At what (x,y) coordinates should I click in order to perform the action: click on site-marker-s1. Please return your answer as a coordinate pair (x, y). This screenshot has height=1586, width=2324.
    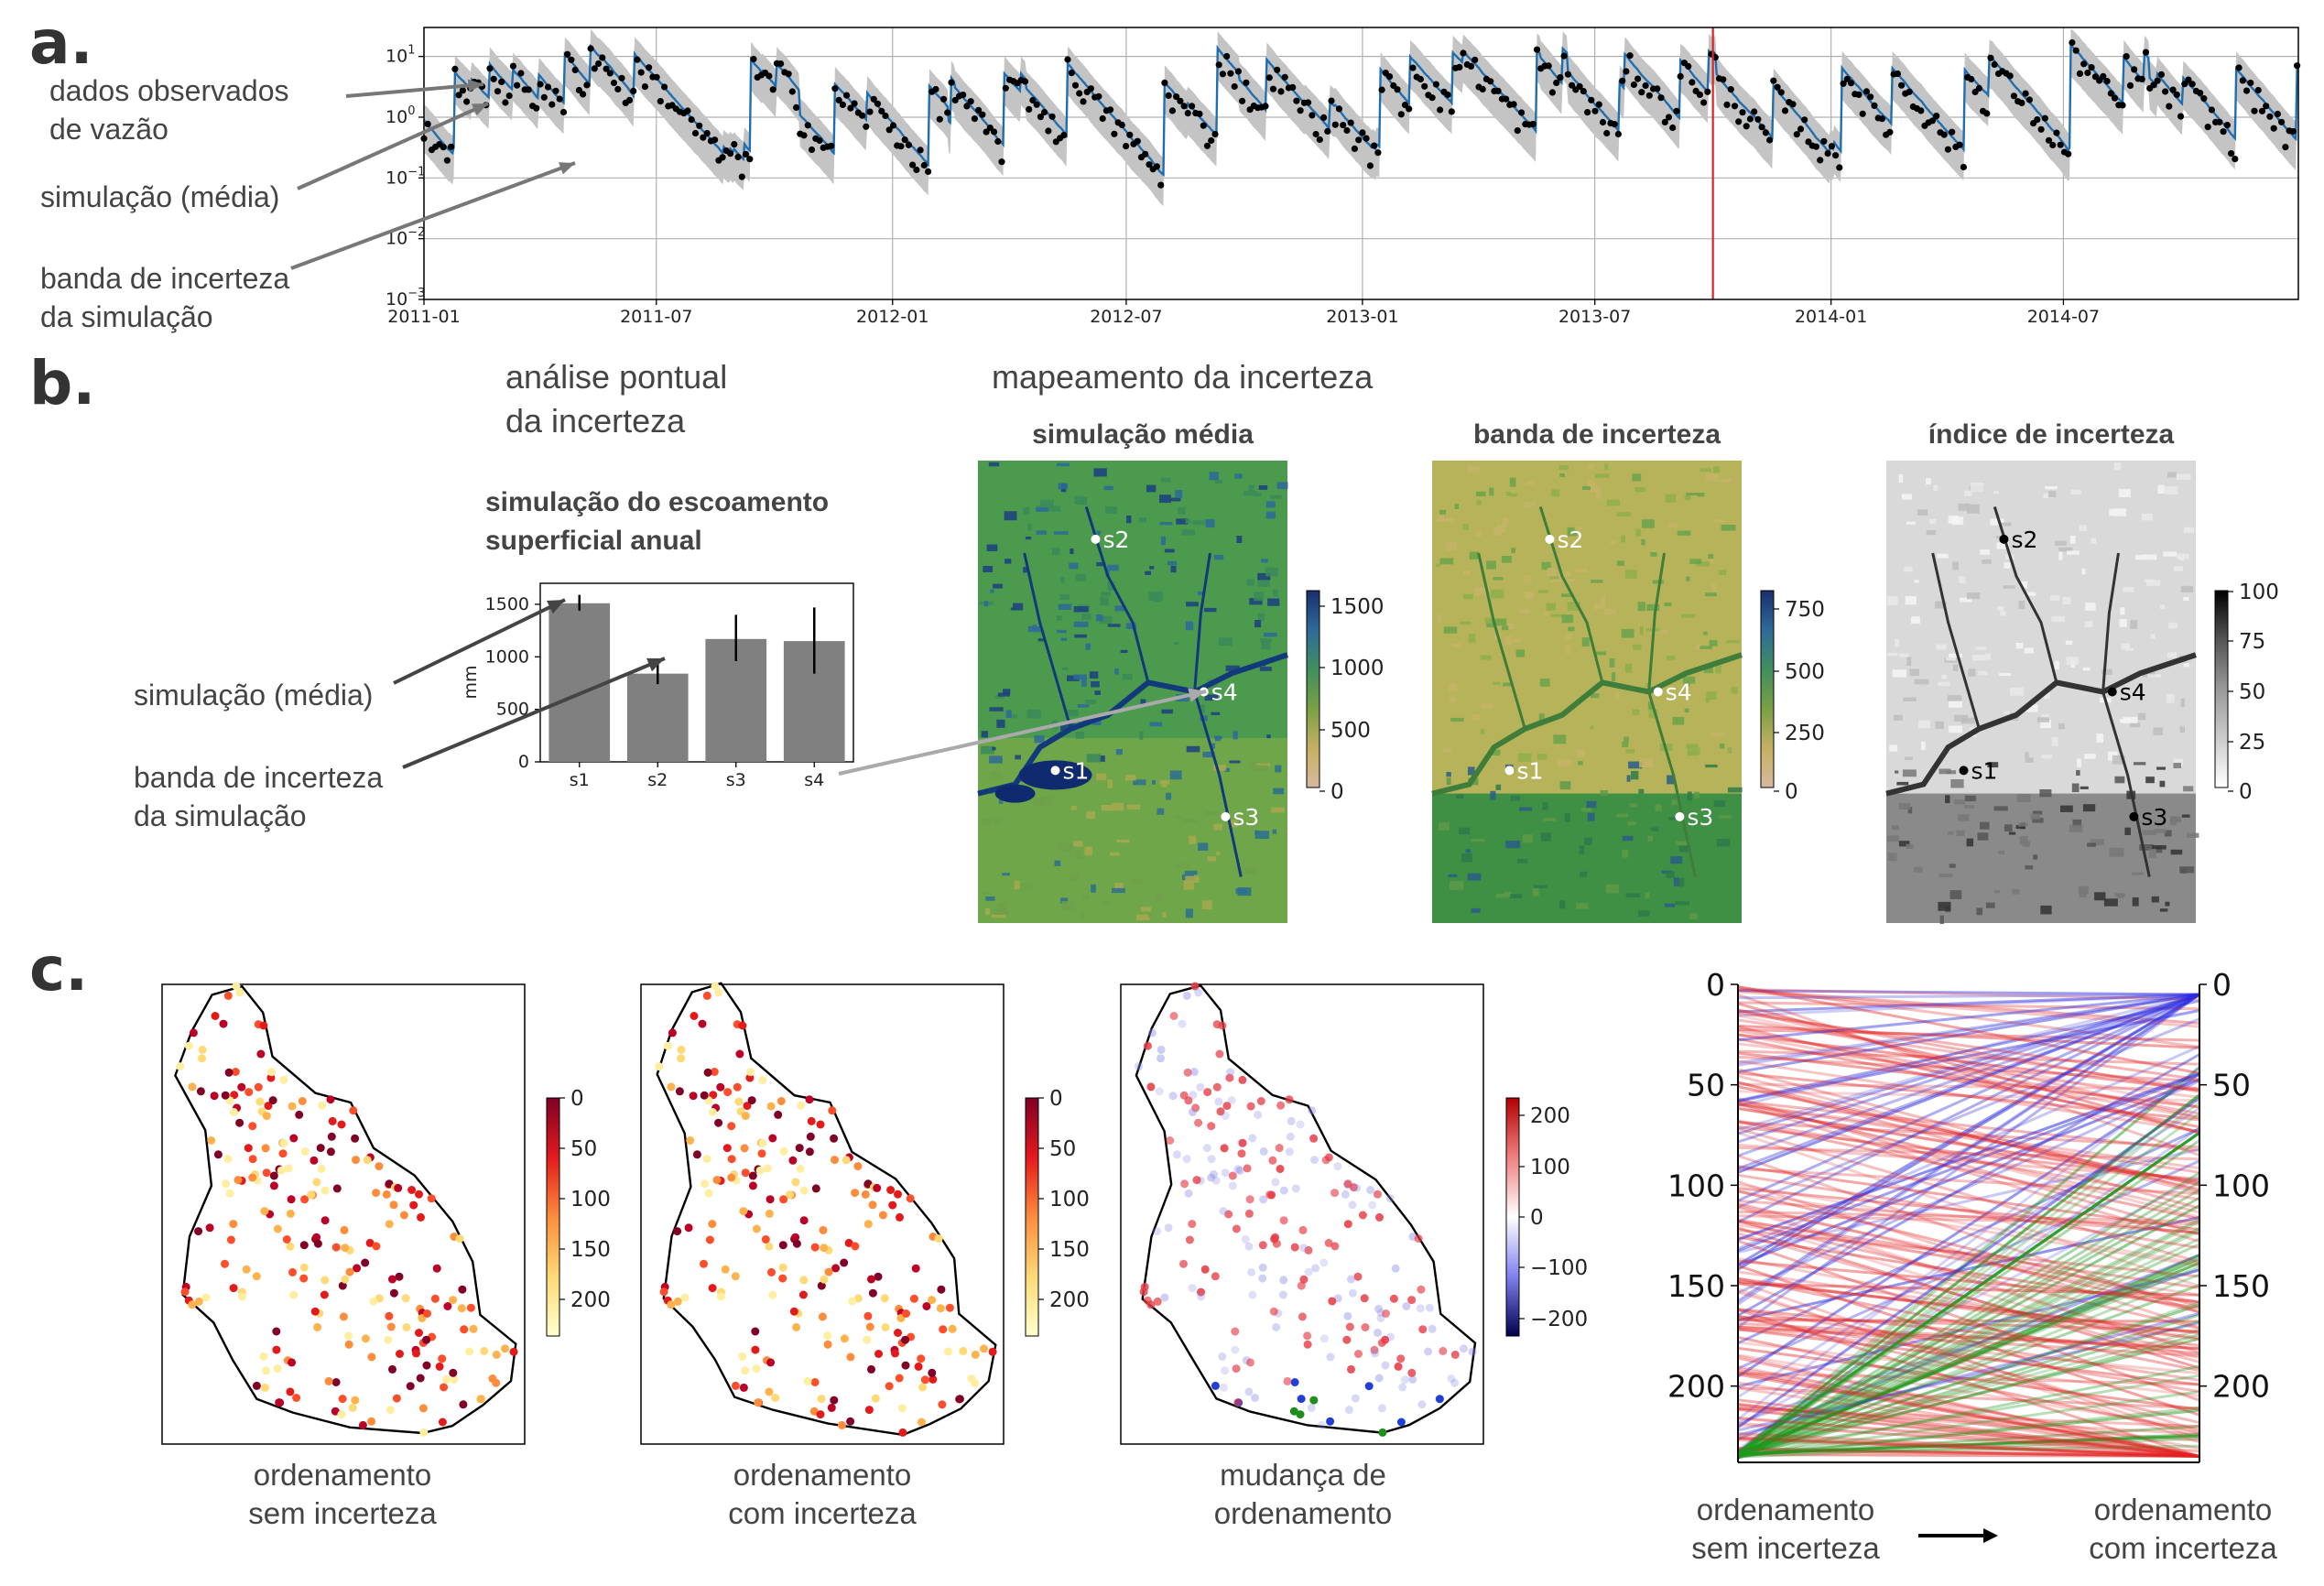
    Looking at the image, I should click on (1510, 771).